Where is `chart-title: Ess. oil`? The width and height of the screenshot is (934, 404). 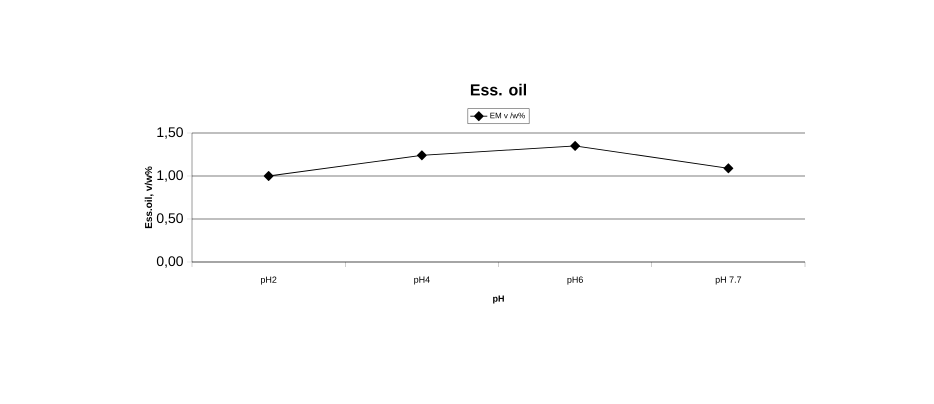
chart-title: Ess. oil is located at coordinates (498, 90).